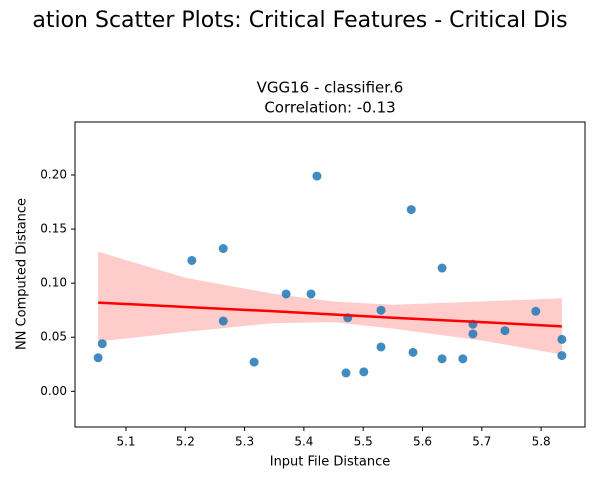  Describe the element at coordinates (185, 442) in the screenshot. I see `x-tick-label: 5.2` at that location.